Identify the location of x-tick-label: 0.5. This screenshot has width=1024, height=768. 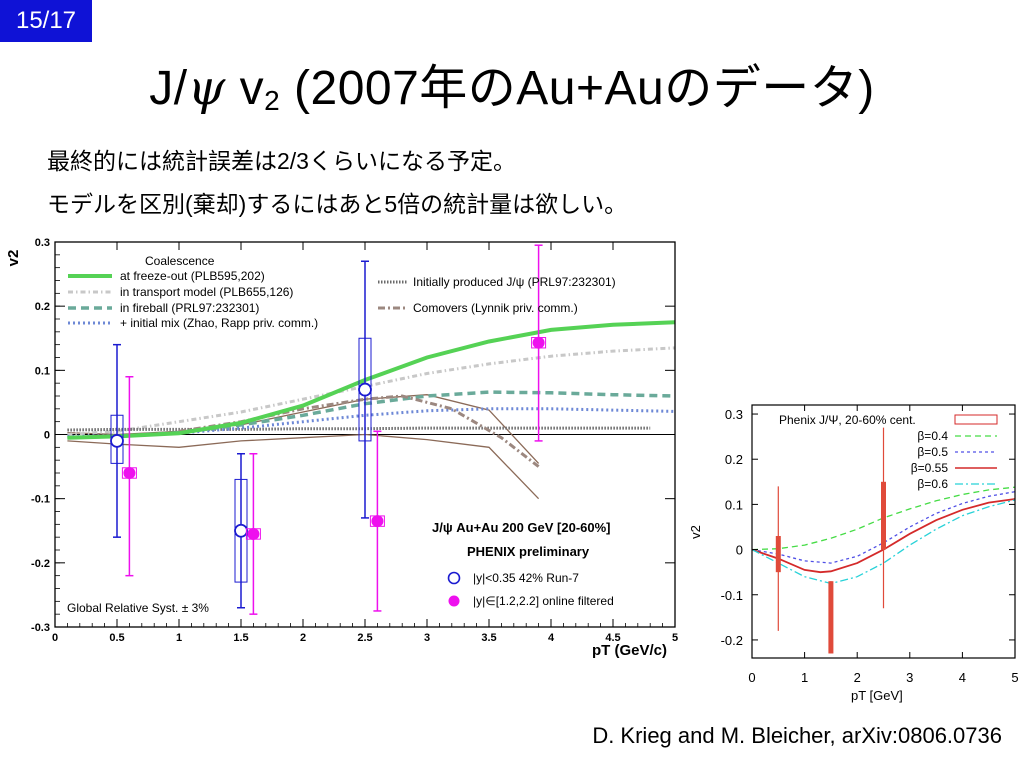
(116, 638).